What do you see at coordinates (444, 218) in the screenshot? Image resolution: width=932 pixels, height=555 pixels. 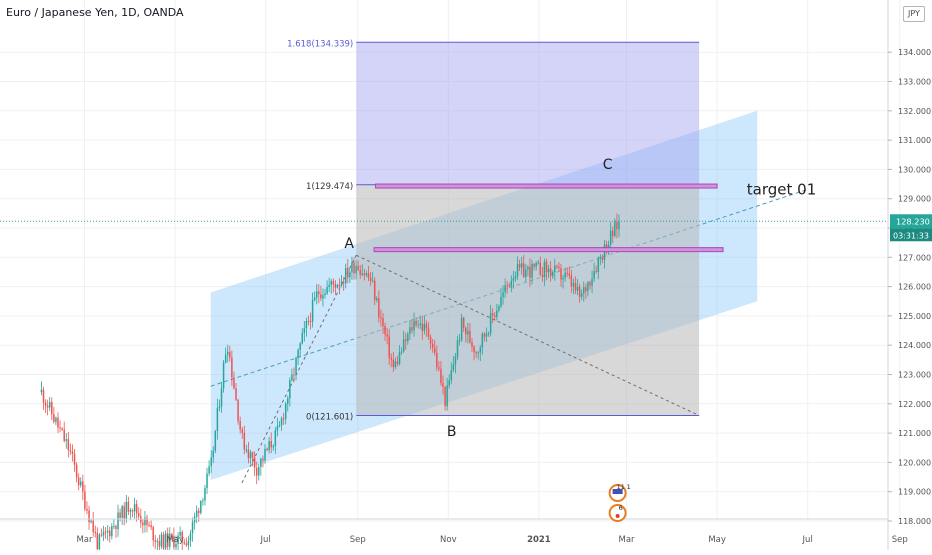 I see `overlay-drawings` at bounding box center [444, 218].